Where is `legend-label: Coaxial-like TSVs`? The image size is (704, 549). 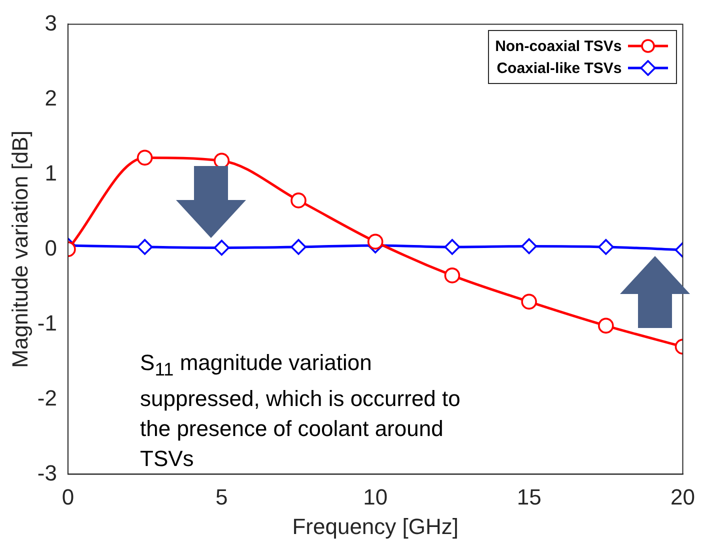 legend-label: Coaxial-like TSVs is located at coordinates (559, 68).